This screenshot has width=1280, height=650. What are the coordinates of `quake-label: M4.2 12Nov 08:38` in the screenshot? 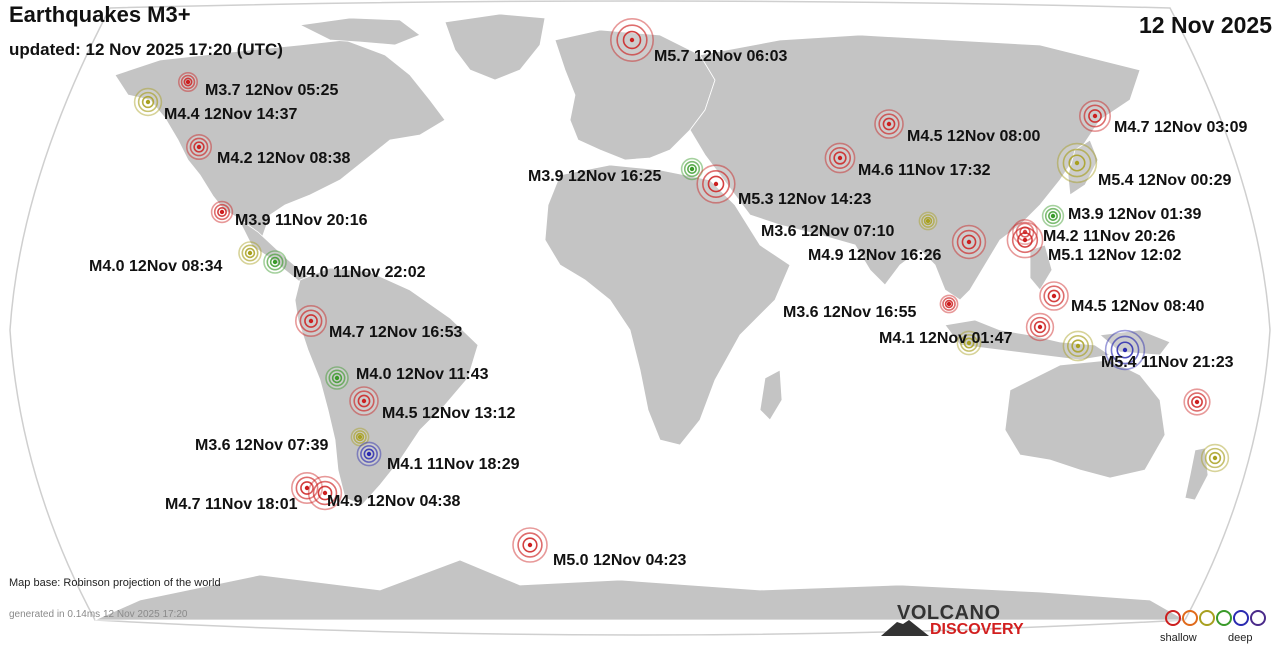 It's located at (284, 158).